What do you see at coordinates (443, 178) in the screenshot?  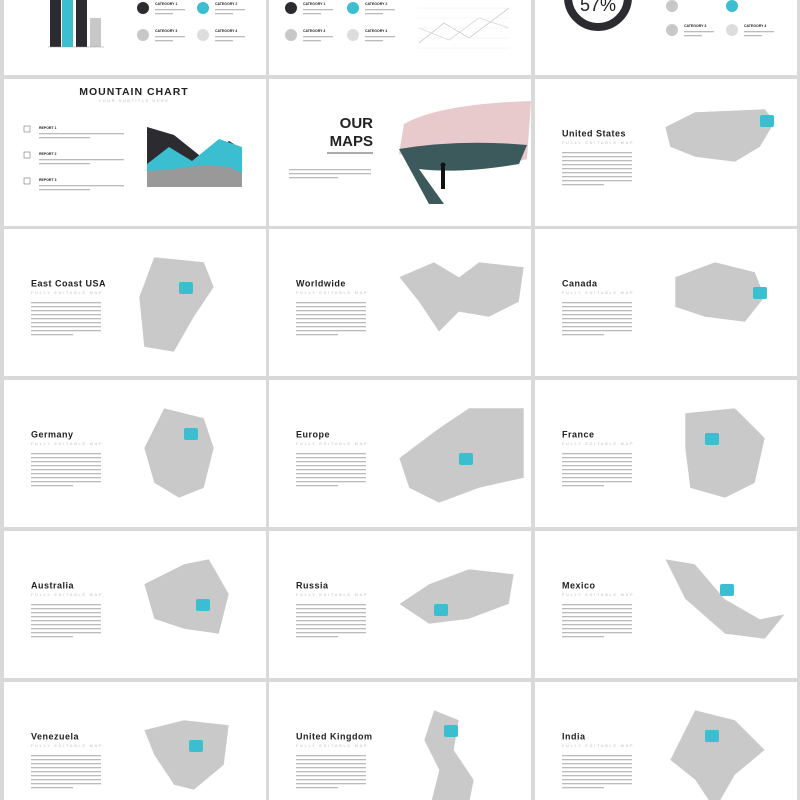 I see `photo-person` at bounding box center [443, 178].